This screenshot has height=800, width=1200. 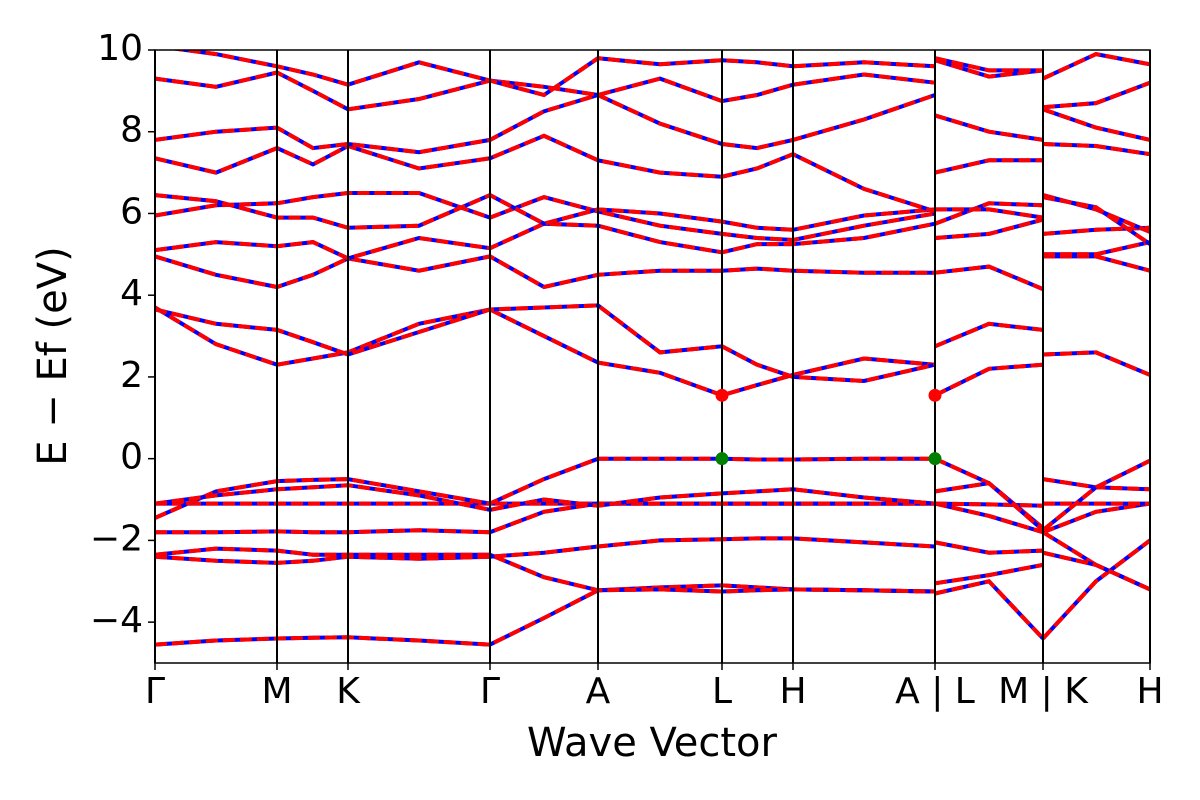 What do you see at coordinates (131, 130) in the screenshot?
I see `y-tick-label: 8` at bounding box center [131, 130].